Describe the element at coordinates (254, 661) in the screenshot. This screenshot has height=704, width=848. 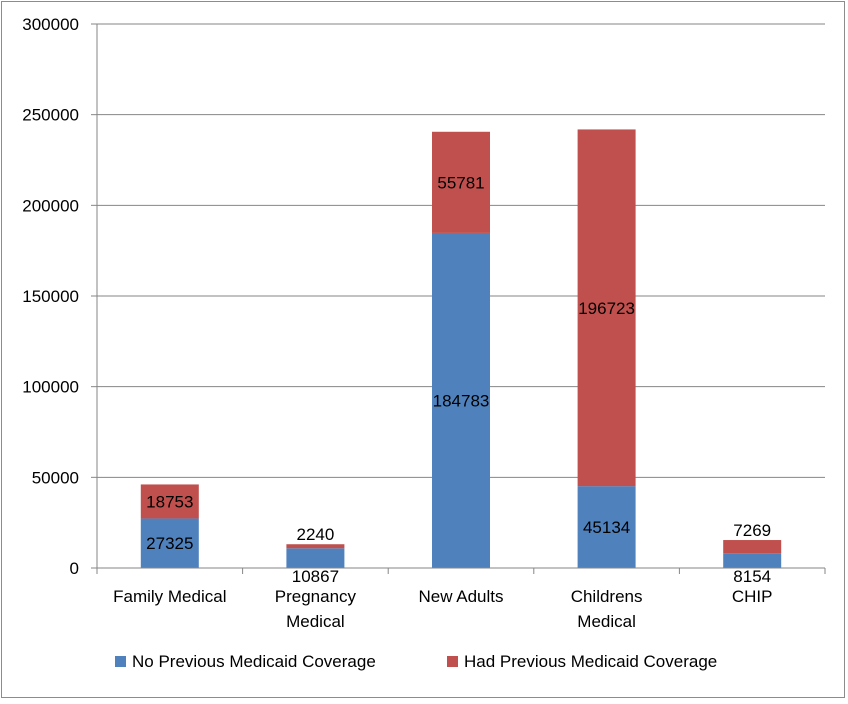
I see `legend-label: No Previous Medicaid Coverage` at that location.